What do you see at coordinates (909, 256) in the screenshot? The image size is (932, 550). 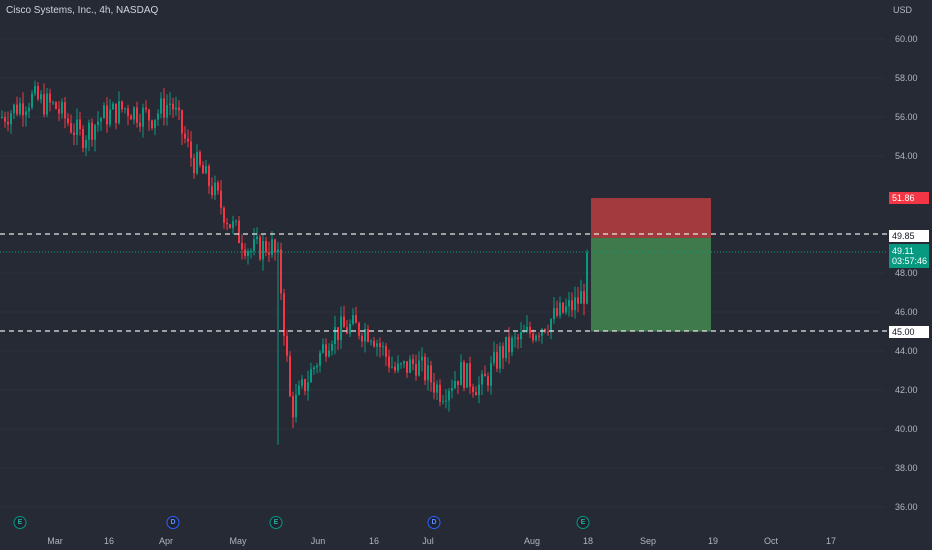 I see `current-price-label: 49.11 03:57:46` at bounding box center [909, 256].